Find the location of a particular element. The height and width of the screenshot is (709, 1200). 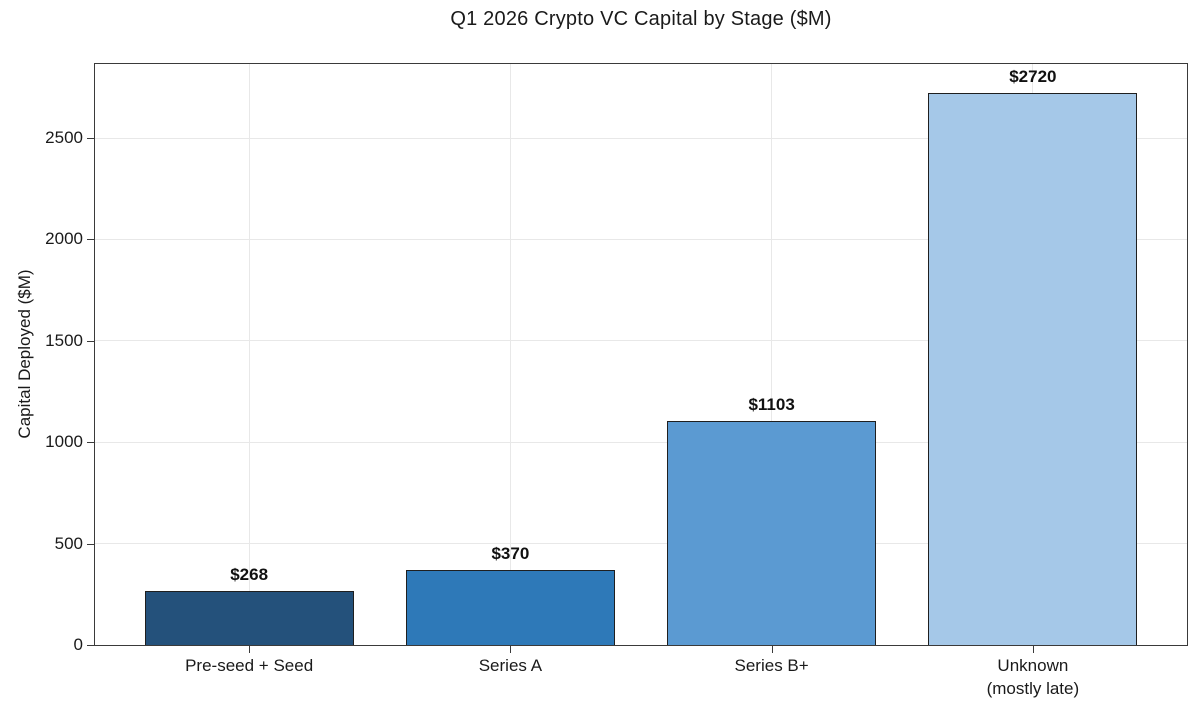

x-tick-label: Series A is located at coordinates (510, 665).